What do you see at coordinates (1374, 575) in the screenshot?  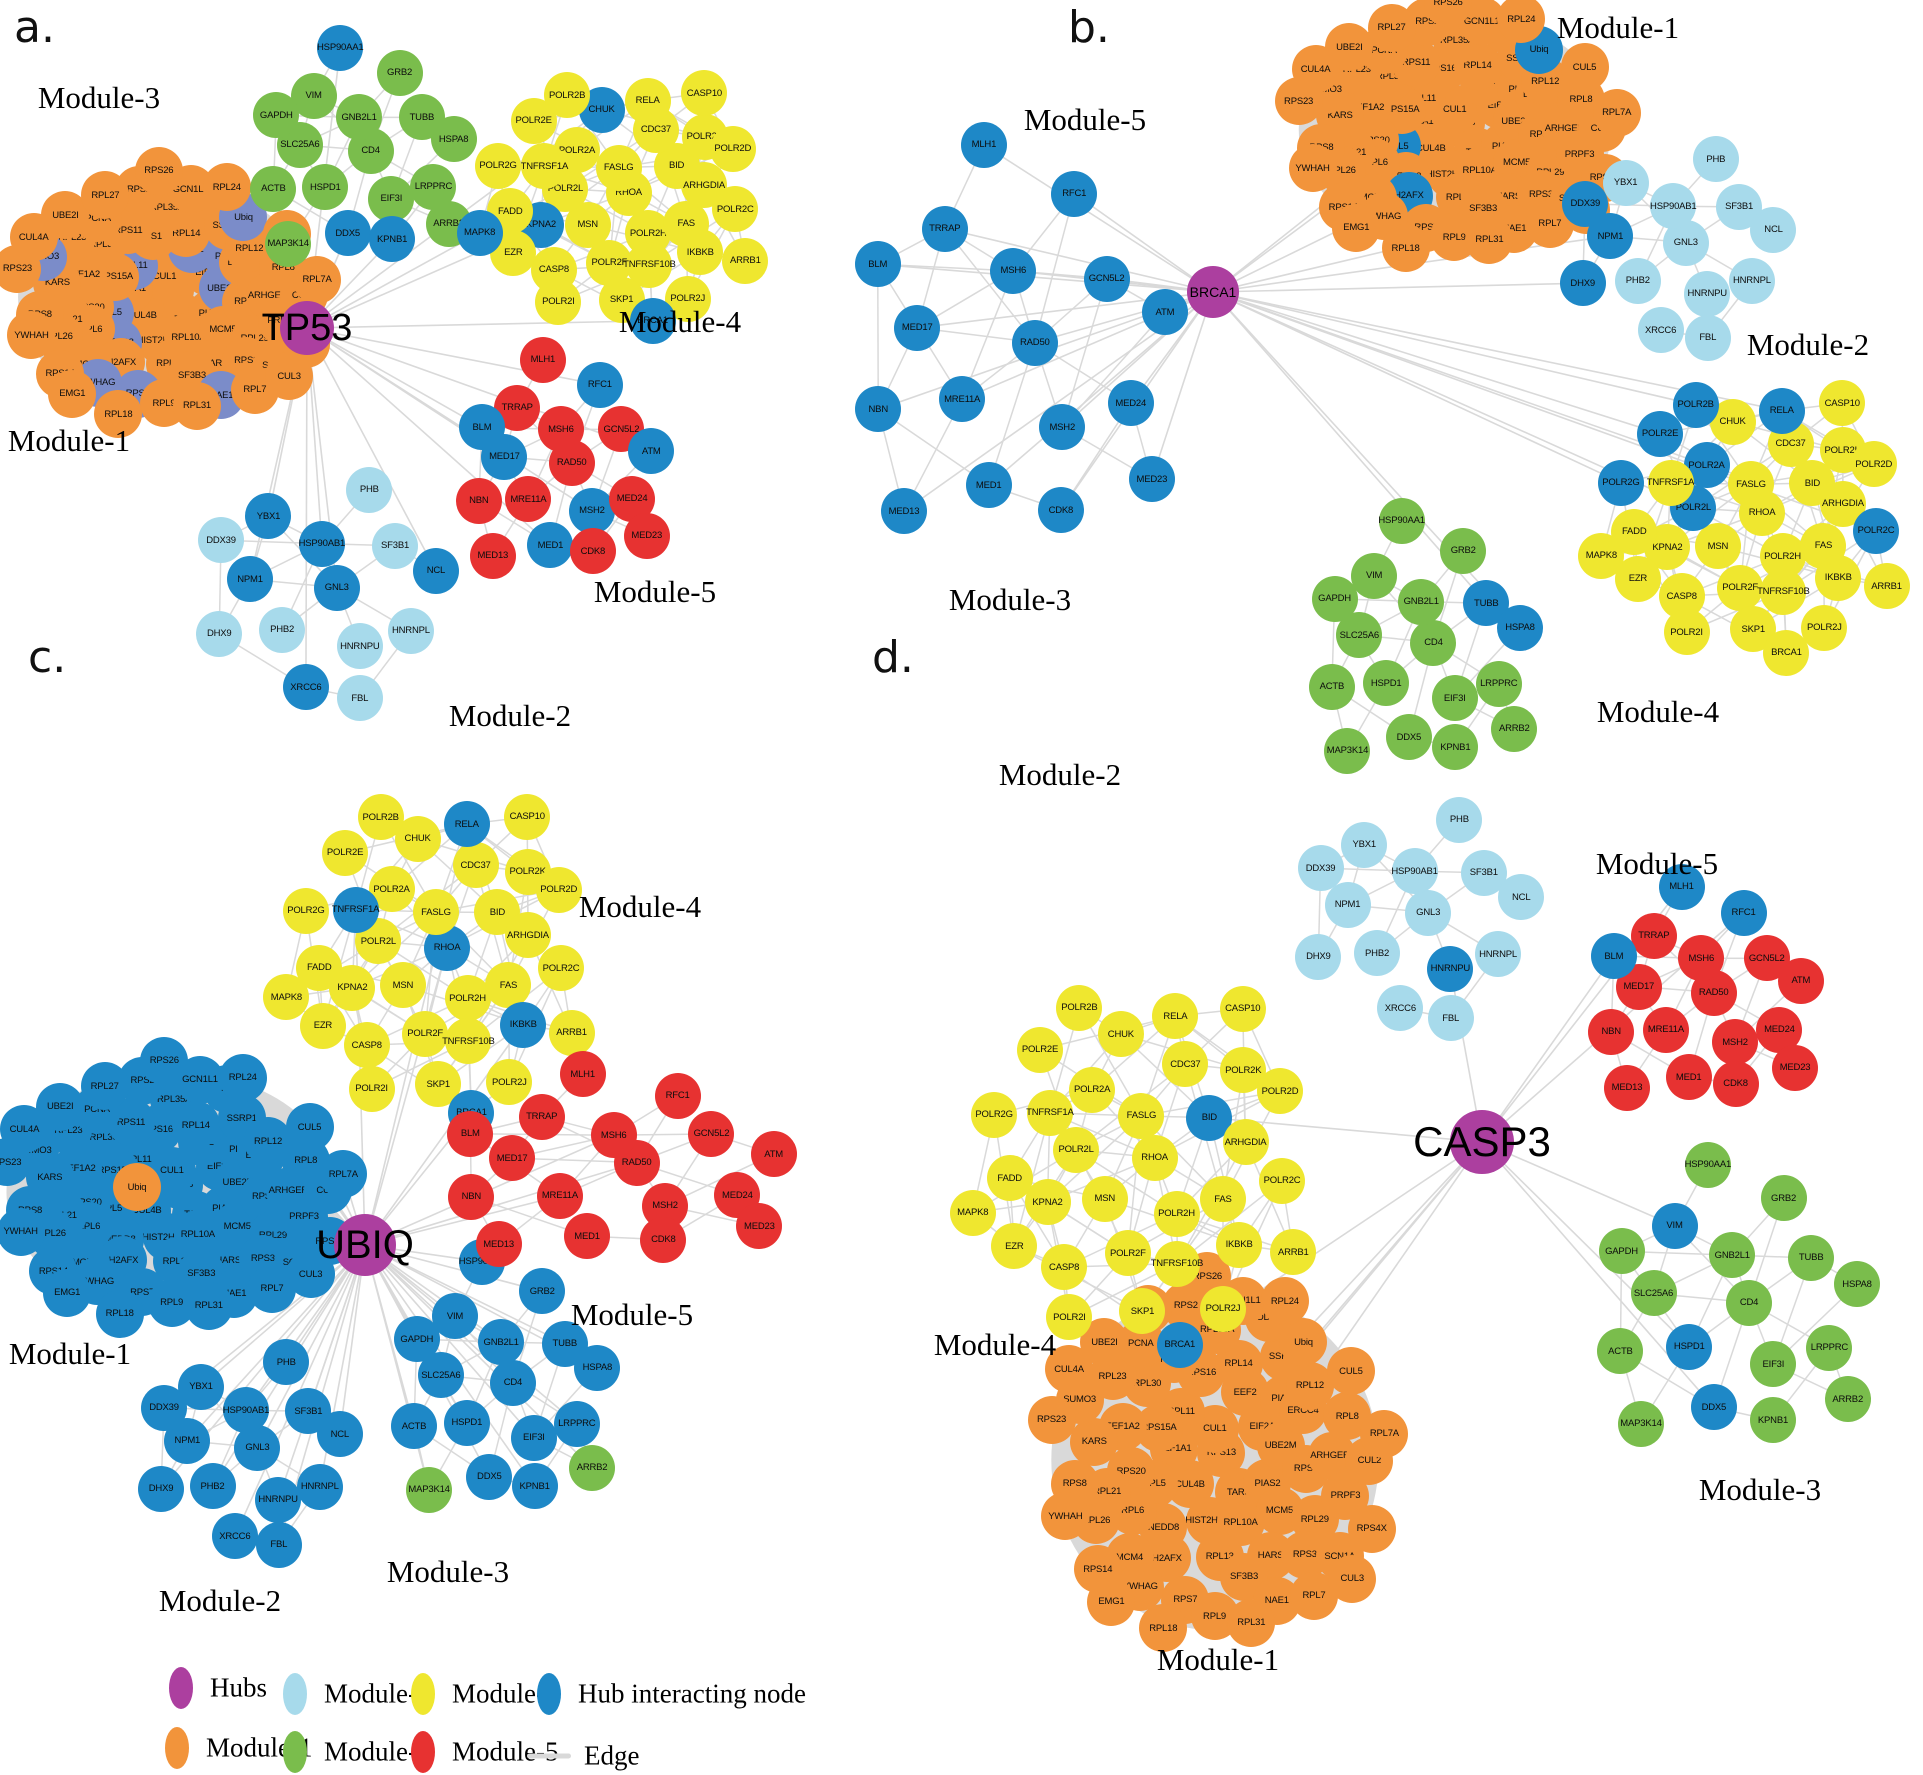 I see `node-VIM: VIM` at bounding box center [1374, 575].